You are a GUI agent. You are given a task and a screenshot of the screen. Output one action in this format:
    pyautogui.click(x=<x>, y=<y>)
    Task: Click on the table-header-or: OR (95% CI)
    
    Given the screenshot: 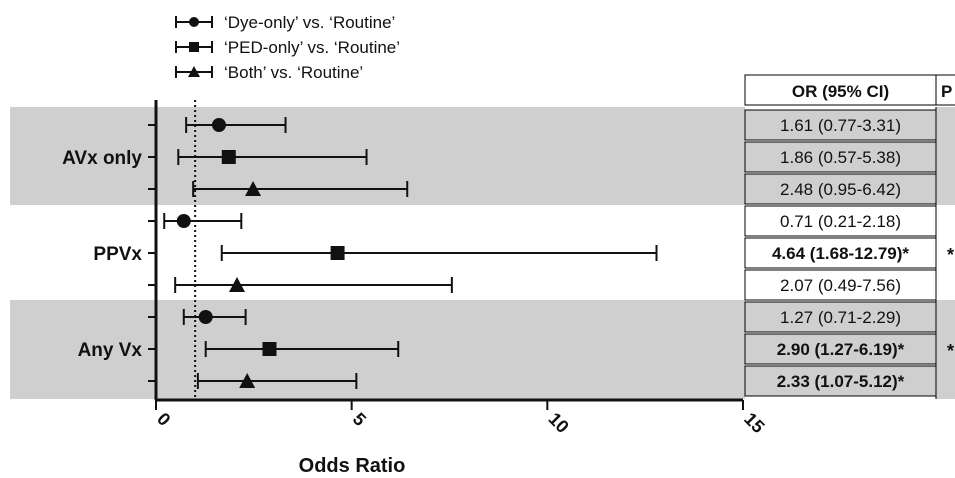 What is the action you would take?
    pyautogui.click(x=840, y=91)
    